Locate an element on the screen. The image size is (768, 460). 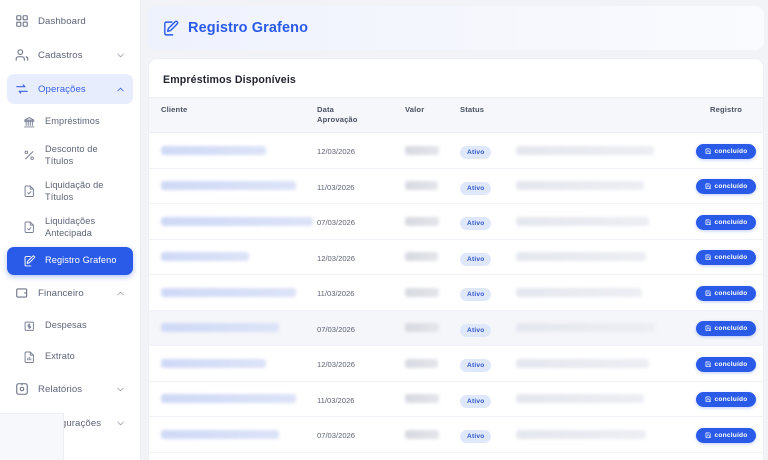
sidebar-item-desconto-de-t-tulos: Desconto de Títulos is located at coordinates (70, 155).